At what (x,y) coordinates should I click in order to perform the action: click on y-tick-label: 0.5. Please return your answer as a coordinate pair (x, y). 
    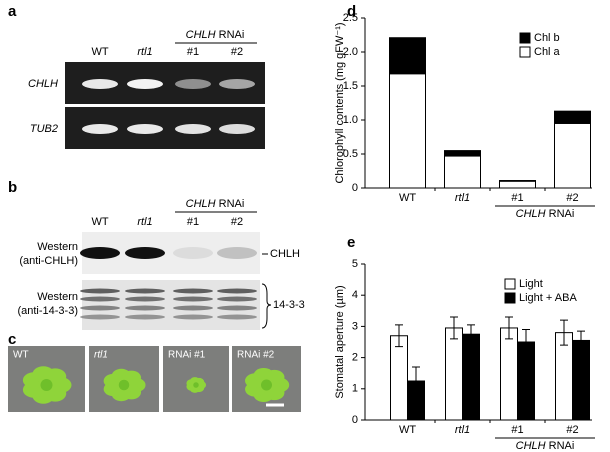
    Looking at the image, I should click on (350, 154).